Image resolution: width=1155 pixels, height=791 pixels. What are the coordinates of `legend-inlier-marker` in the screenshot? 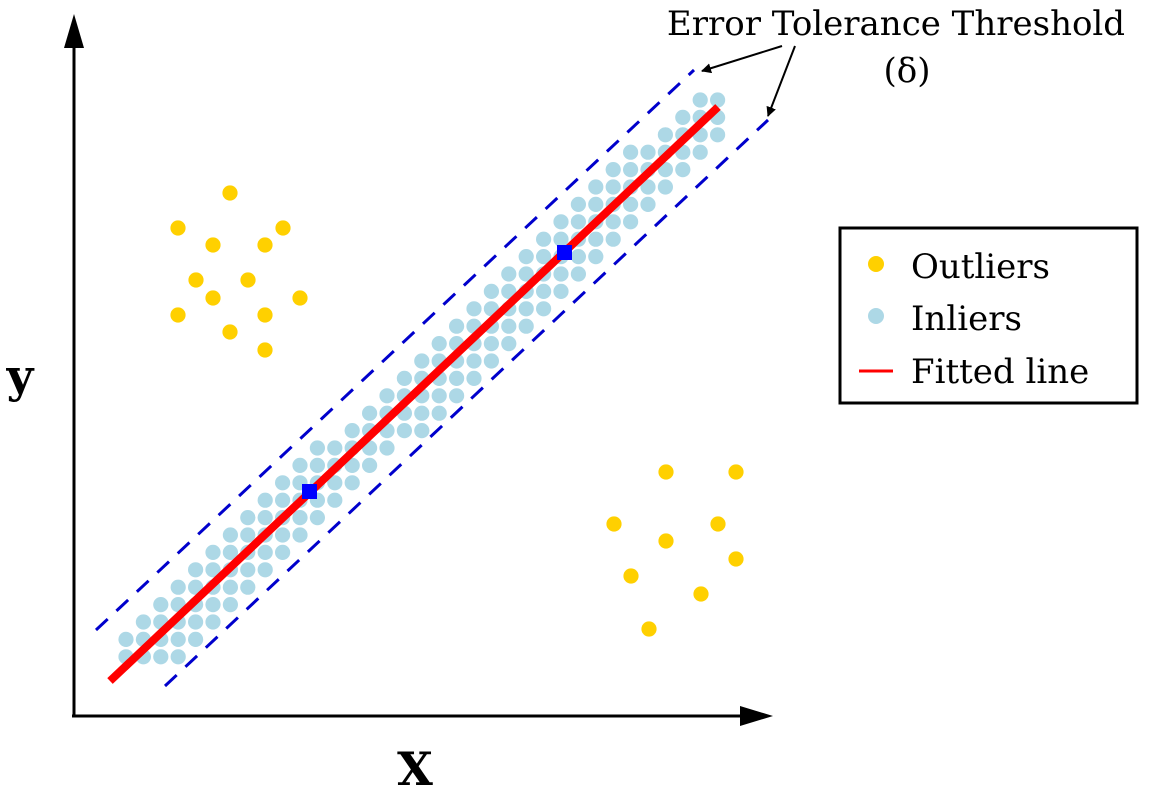 It's located at (876, 316).